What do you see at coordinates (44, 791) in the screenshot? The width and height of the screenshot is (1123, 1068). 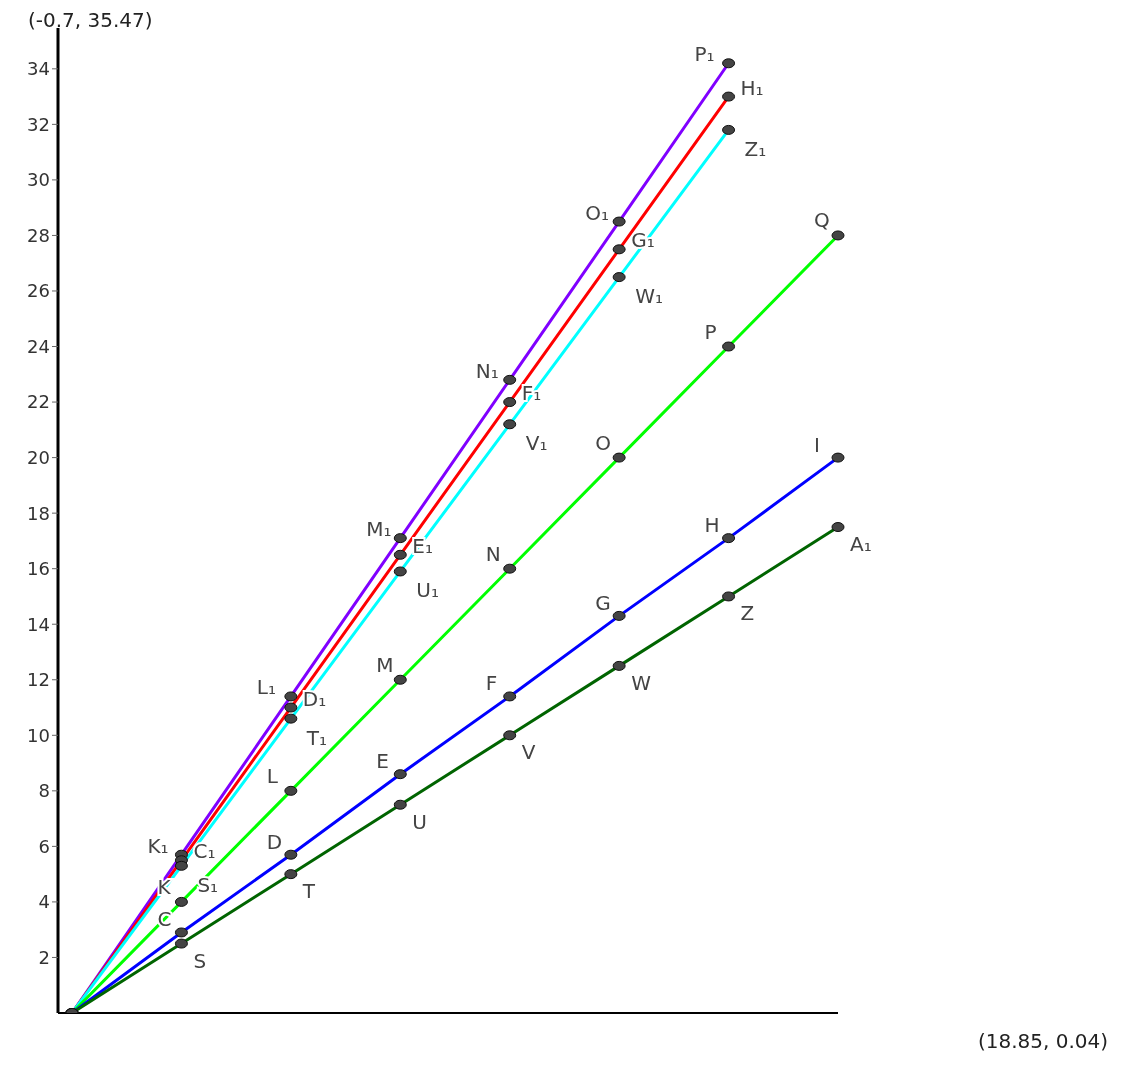 I see `y-tick-label: 8` at bounding box center [44, 791].